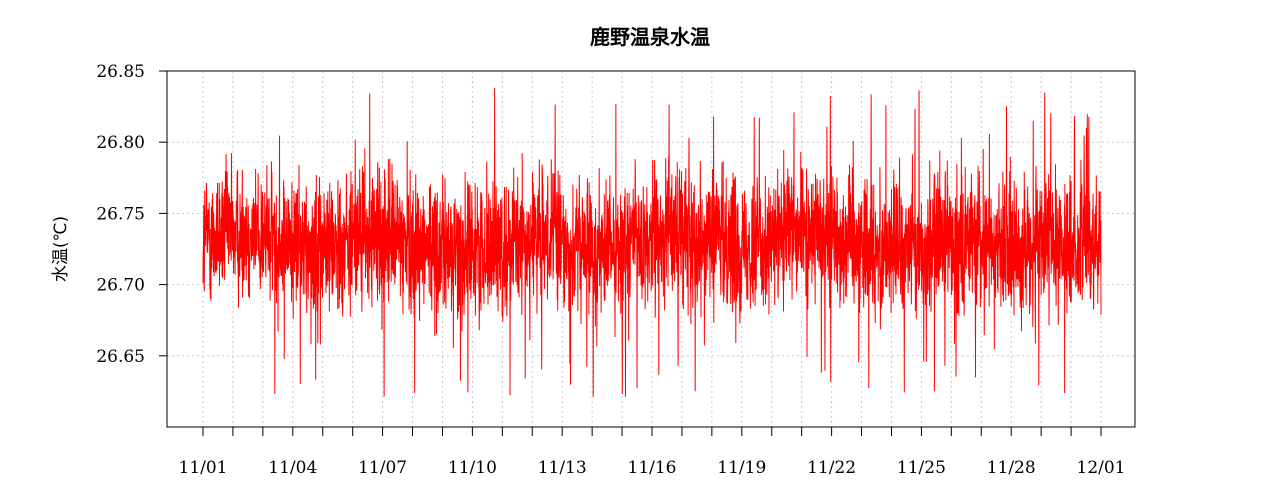 This screenshot has width=1280, height=500. What do you see at coordinates (831, 468) in the screenshot?
I see `x-tick-label: 11/22` at bounding box center [831, 468].